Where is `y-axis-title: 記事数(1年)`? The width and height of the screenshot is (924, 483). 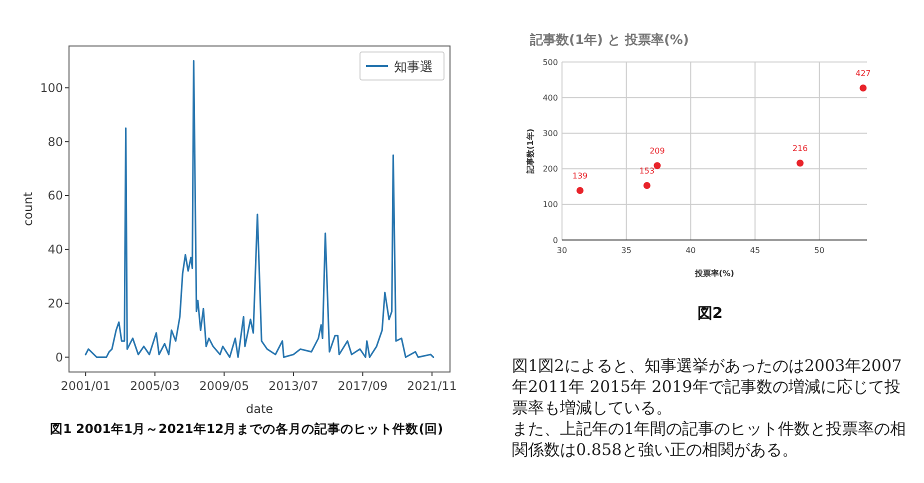 y-axis-title: 記事数(1年) is located at coordinates (530, 151).